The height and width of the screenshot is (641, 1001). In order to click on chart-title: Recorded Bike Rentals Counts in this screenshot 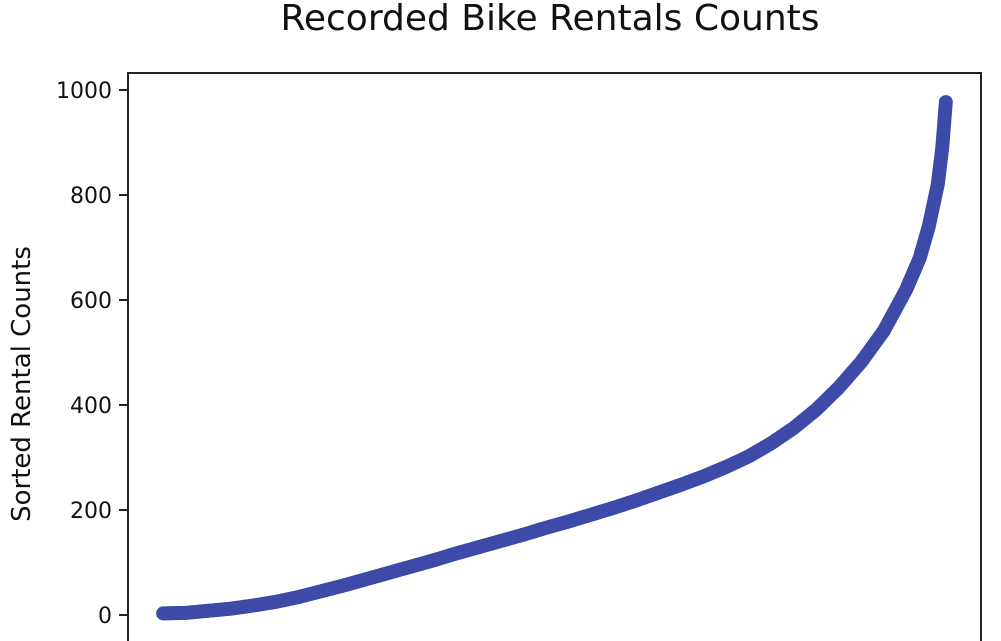, I will do `click(549, 19)`.